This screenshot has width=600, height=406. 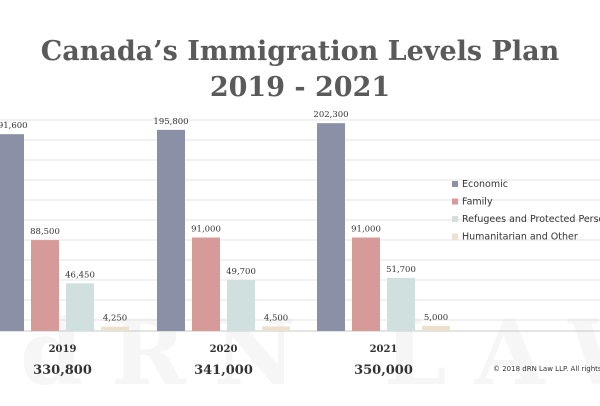 What do you see at coordinates (436, 328) in the screenshot?
I see `bar-humanitarian-2021` at bounding box center [436, 328].